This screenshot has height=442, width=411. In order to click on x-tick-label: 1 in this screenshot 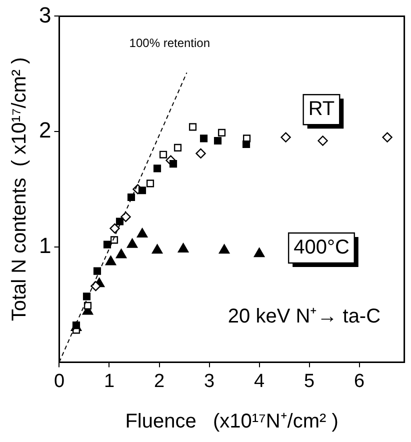, I will do `click(109, 381)`.